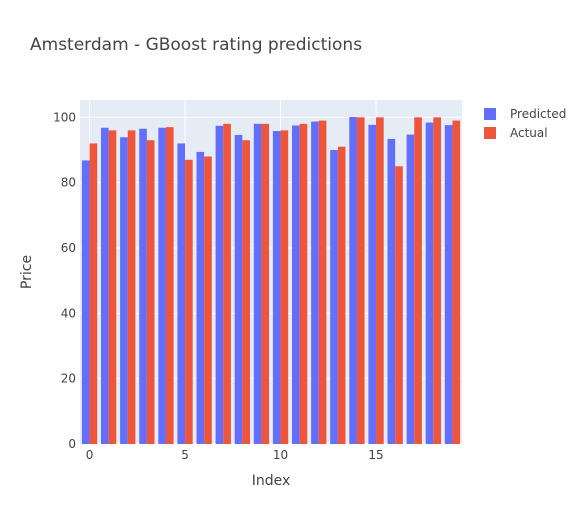 This screenshot has height=529, width=582. Describe the element at coordinates (27, 272) in the screenshot. I see `y-axis-label: Price` at that location.